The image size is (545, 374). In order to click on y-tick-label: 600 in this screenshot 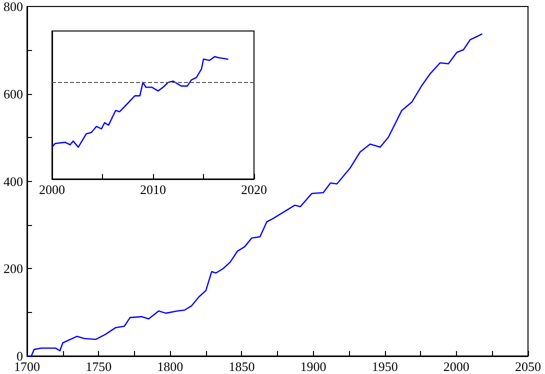, I will do `click(13, 94)`.